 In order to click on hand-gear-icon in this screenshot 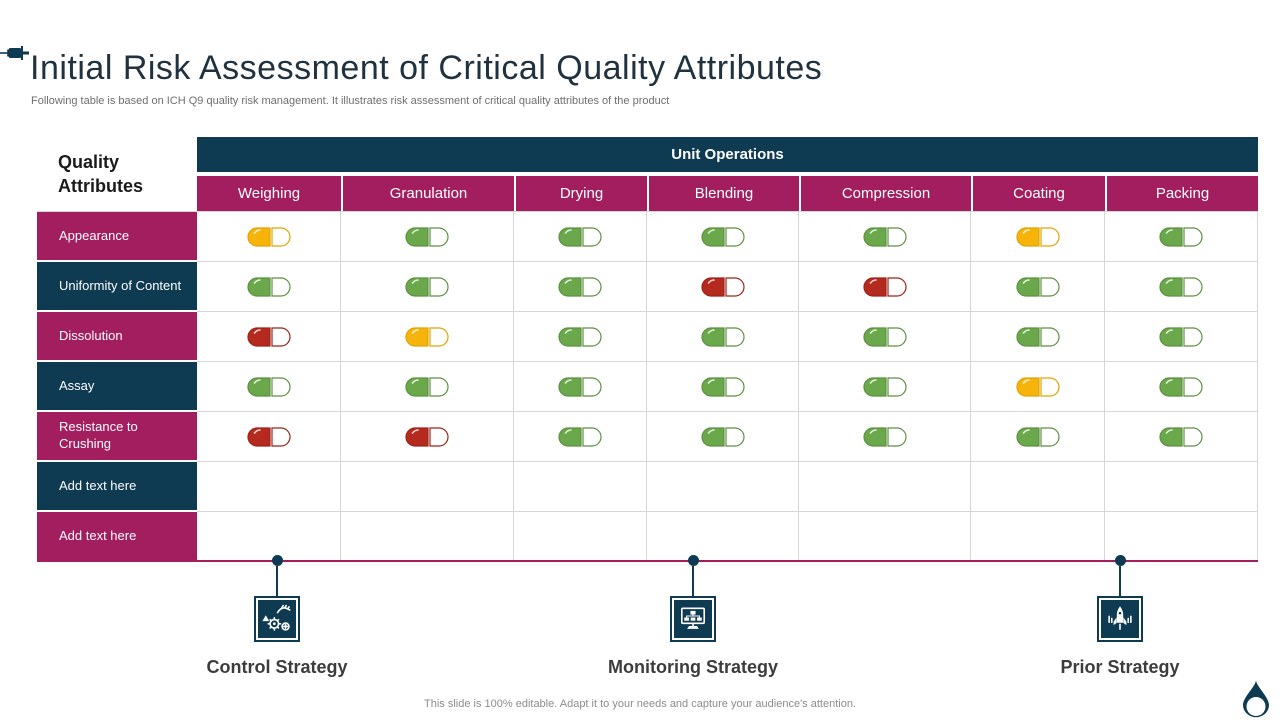, I will do `click(276, 617)`.